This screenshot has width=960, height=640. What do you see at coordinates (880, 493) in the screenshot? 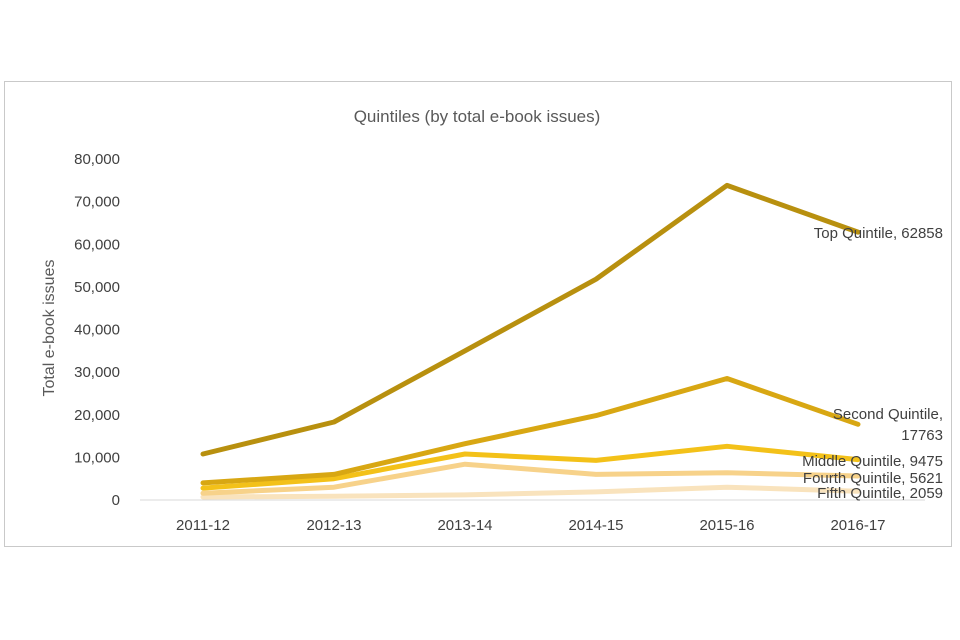
I see `data-label-fifth-quintile: Fifth Quintile, 2059` at bounding box center [880, 493].